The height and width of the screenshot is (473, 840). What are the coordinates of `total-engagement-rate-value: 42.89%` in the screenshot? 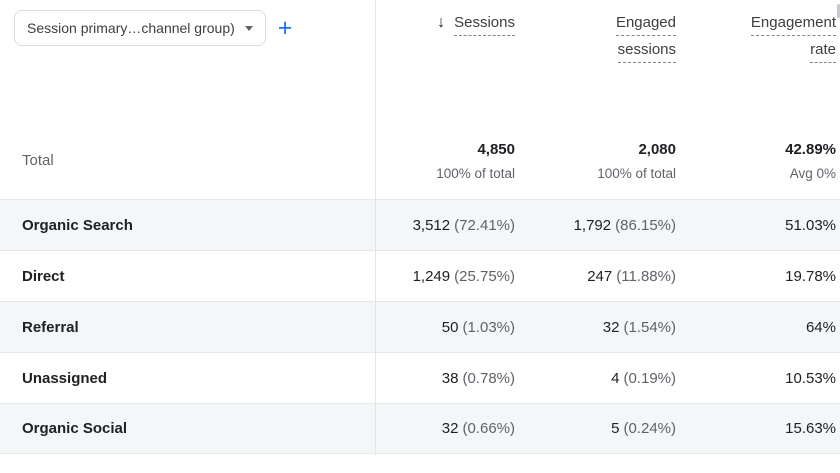 It's located at (810, 149).